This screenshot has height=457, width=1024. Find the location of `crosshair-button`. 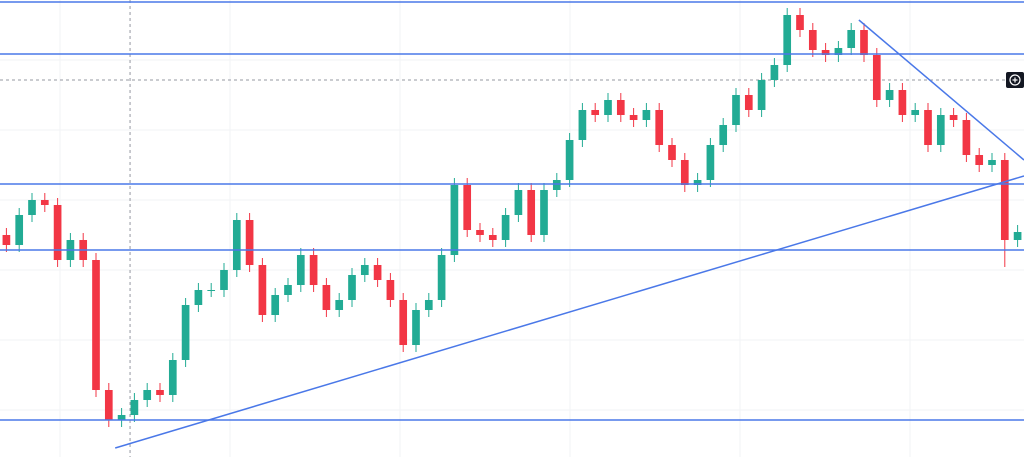

crosshair-button is located at coordinates (1015, 80).